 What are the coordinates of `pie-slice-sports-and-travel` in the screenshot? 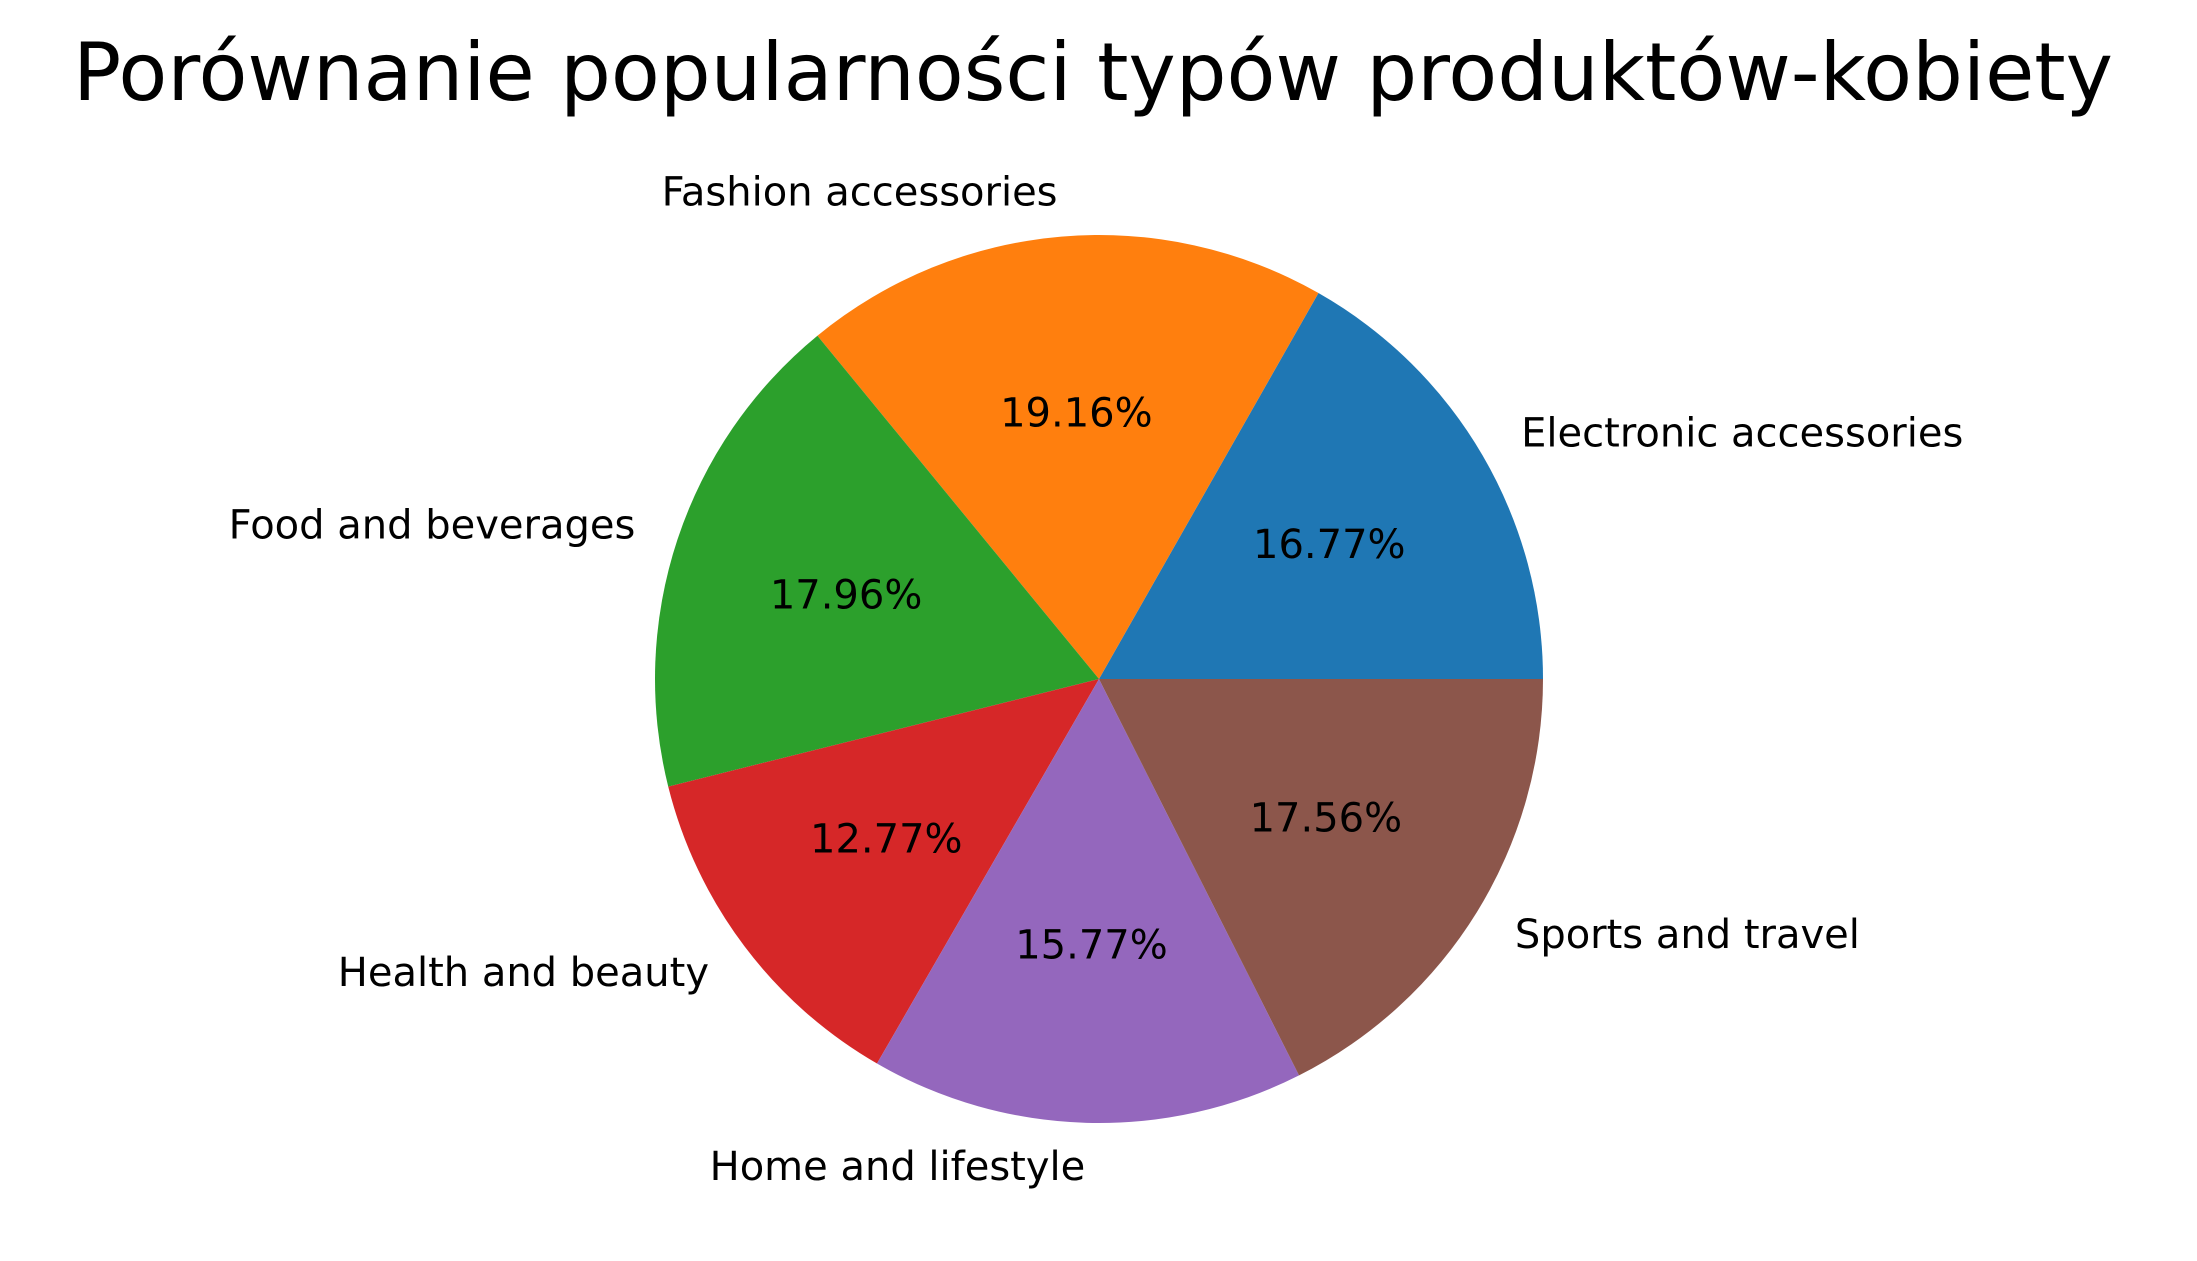 It's located at (1321, 877).